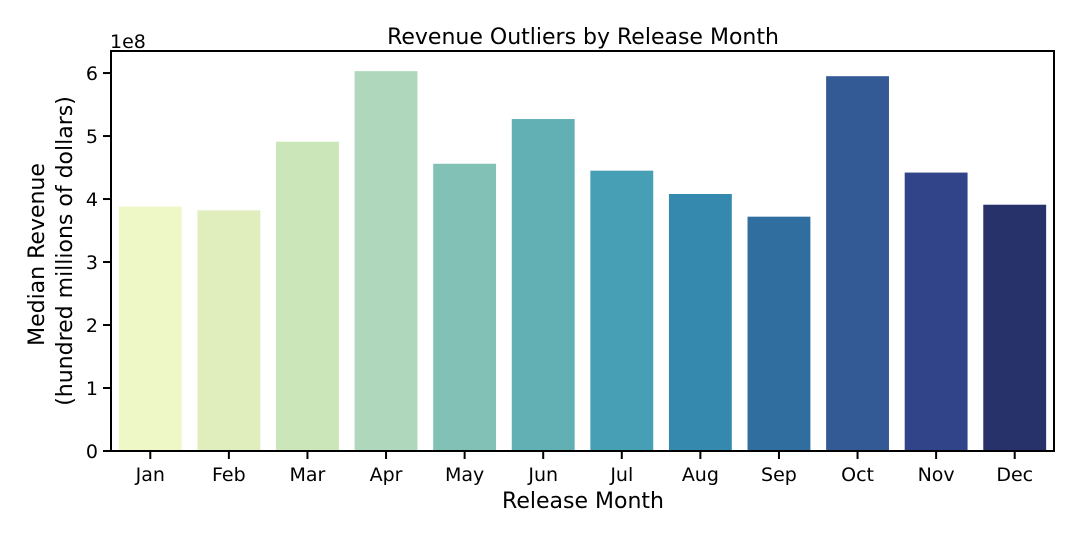 This screenshot has width=1080, height=540. I want to click on y-tick-label: 4, so click(92, 200).